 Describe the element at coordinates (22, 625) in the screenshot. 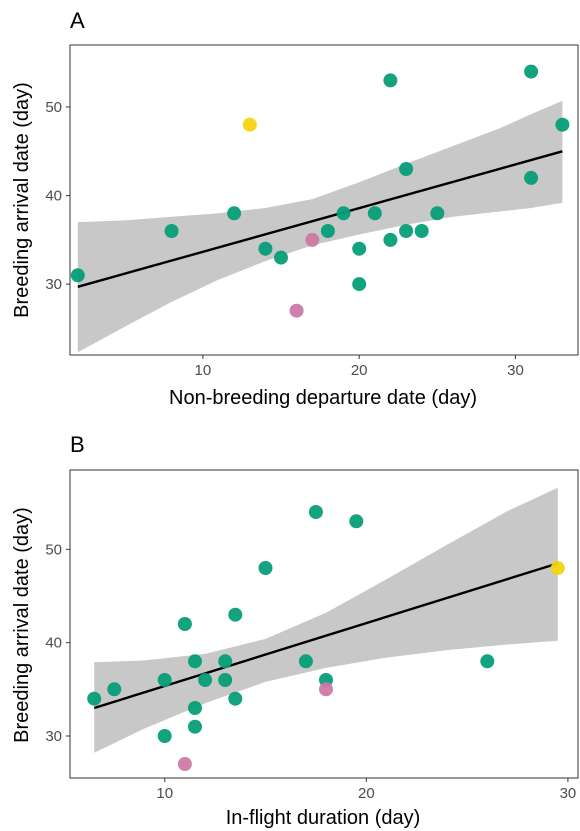

I see `y-axis-title-b: Breeding arrival date (day)` at that location.